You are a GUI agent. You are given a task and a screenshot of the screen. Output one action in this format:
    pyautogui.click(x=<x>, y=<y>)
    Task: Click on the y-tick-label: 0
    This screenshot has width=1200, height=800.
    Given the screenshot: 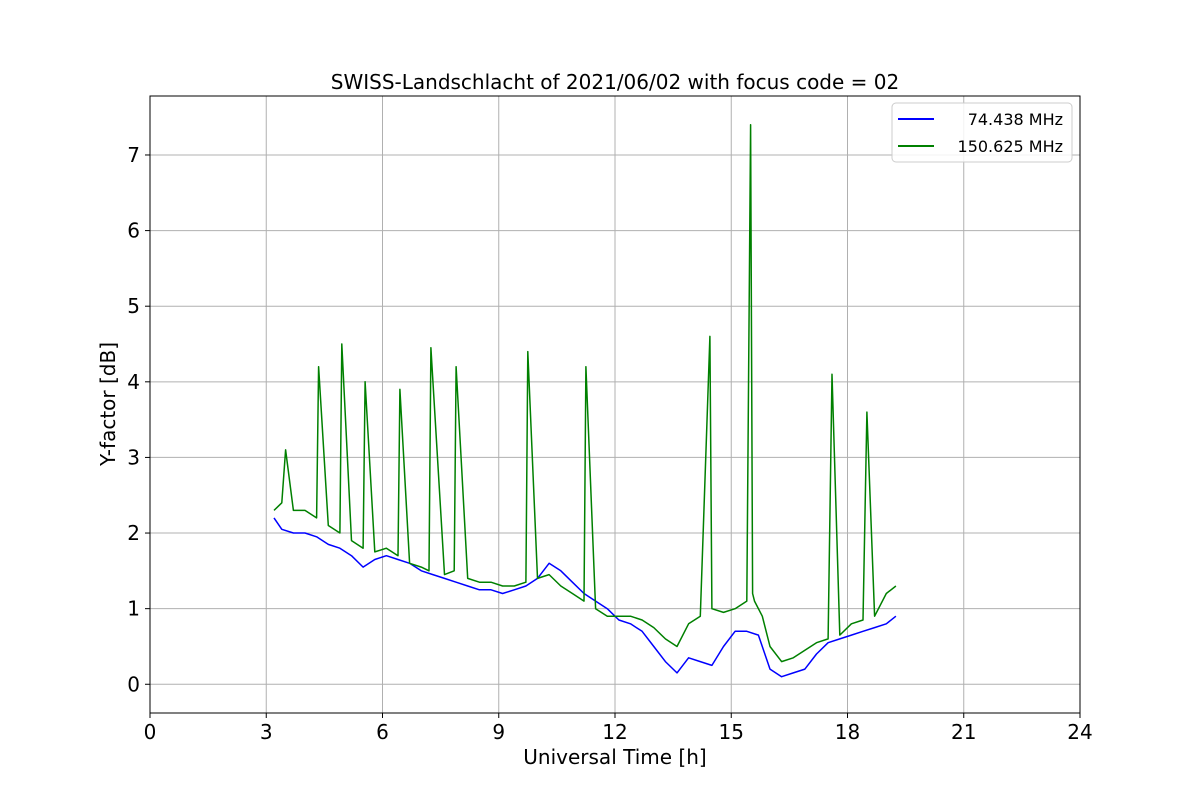 What is the action you would take?
    pyautogui.click(x=133, y=684)
    